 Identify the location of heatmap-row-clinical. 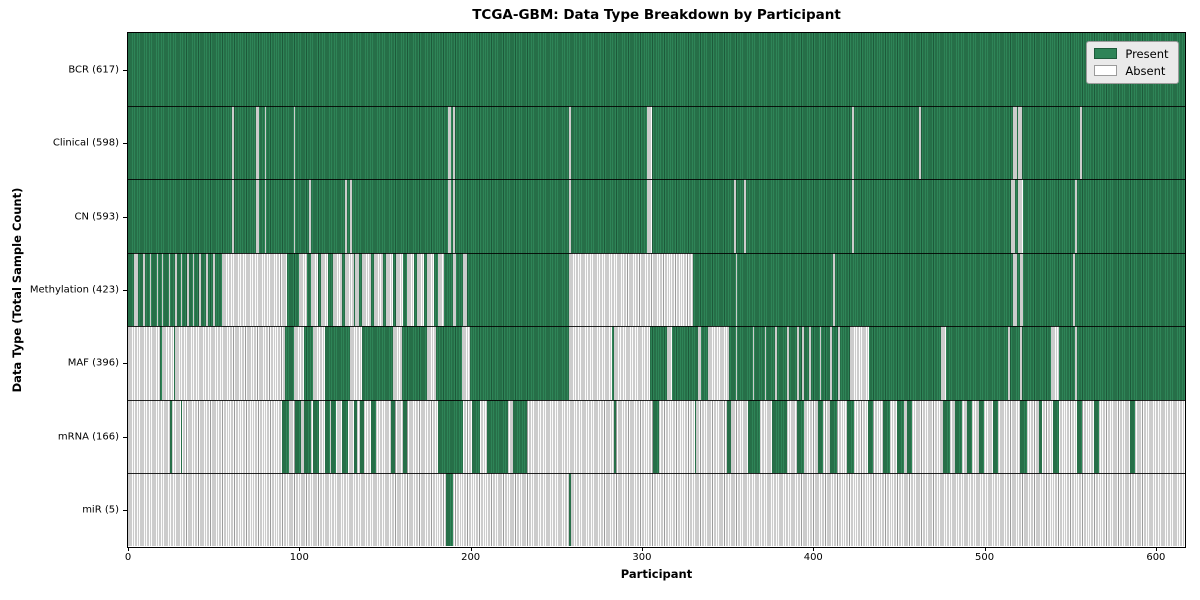
(656, 142).